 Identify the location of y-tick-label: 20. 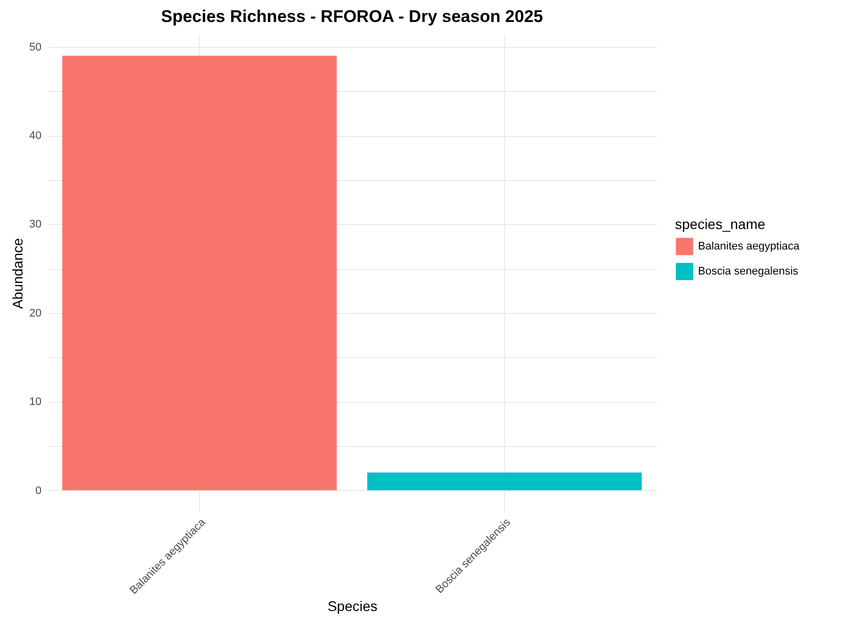
(35, 313).